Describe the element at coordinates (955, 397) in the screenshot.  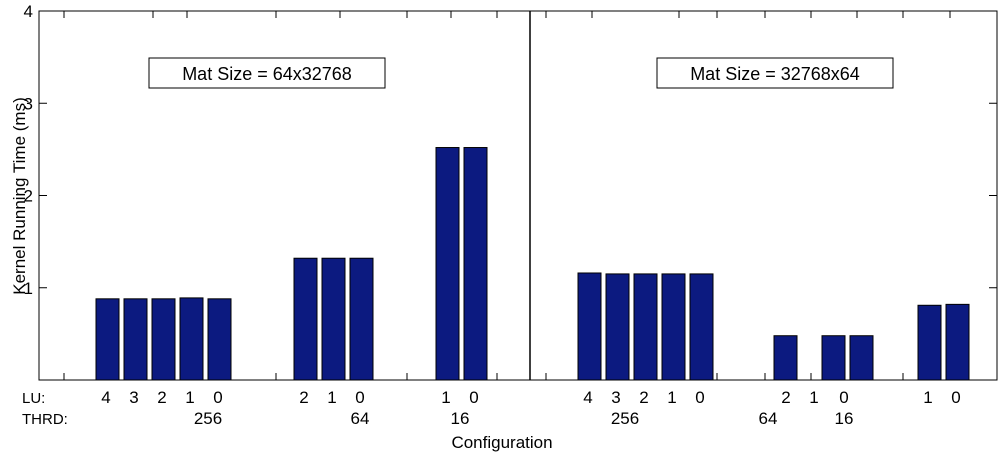
I see `lu-label-p1-g3-1: 0` at that location.